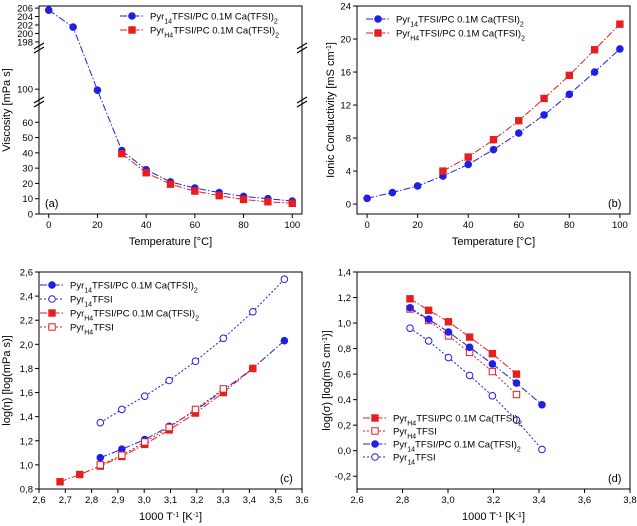 This screenshot has width=637, height=526. Describe the element at coordinates (144, 500) in the screenshot. I see `x-tick-label: 3,0` at that location.